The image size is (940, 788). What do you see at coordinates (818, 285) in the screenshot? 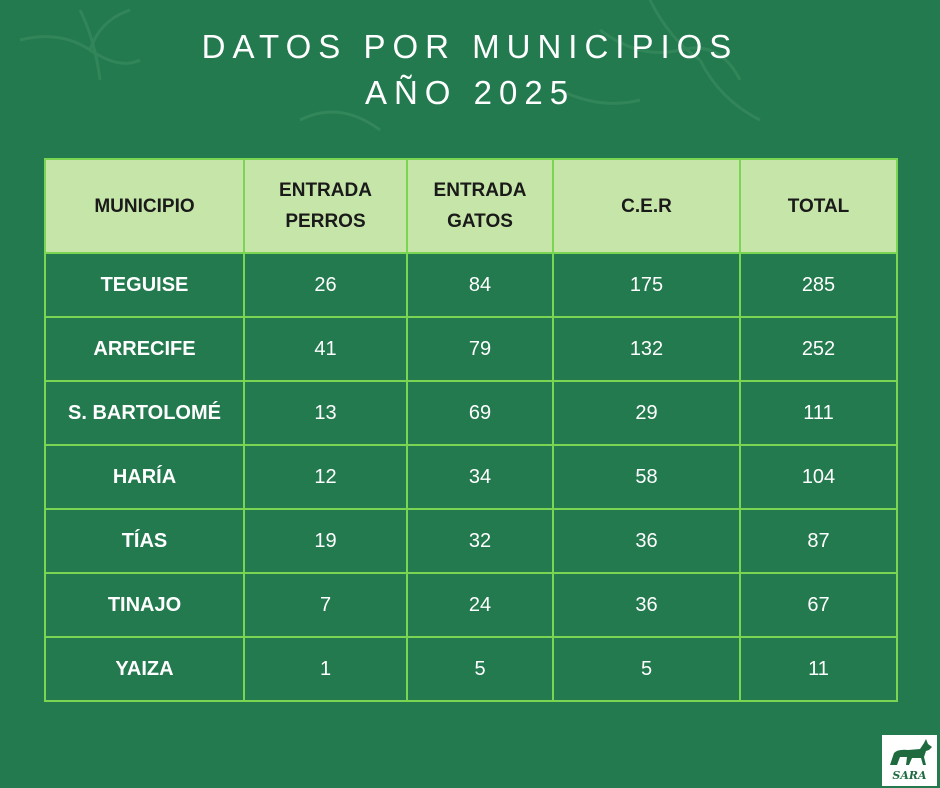
I see `cell-total: 285` at bounding box center [818, 285].